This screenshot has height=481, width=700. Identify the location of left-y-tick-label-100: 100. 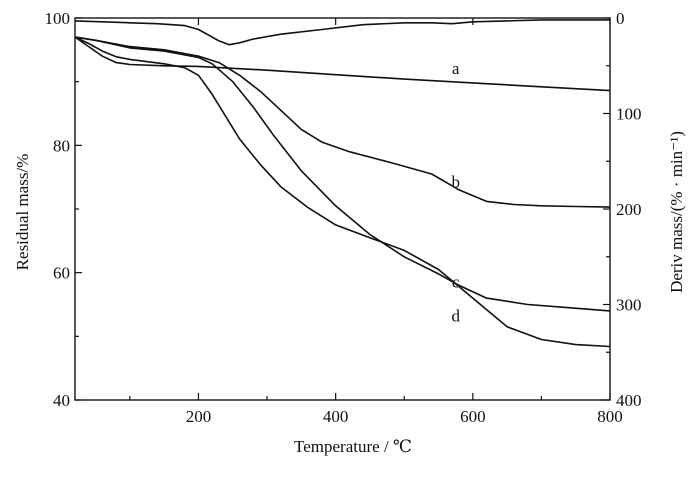
(58, 18).